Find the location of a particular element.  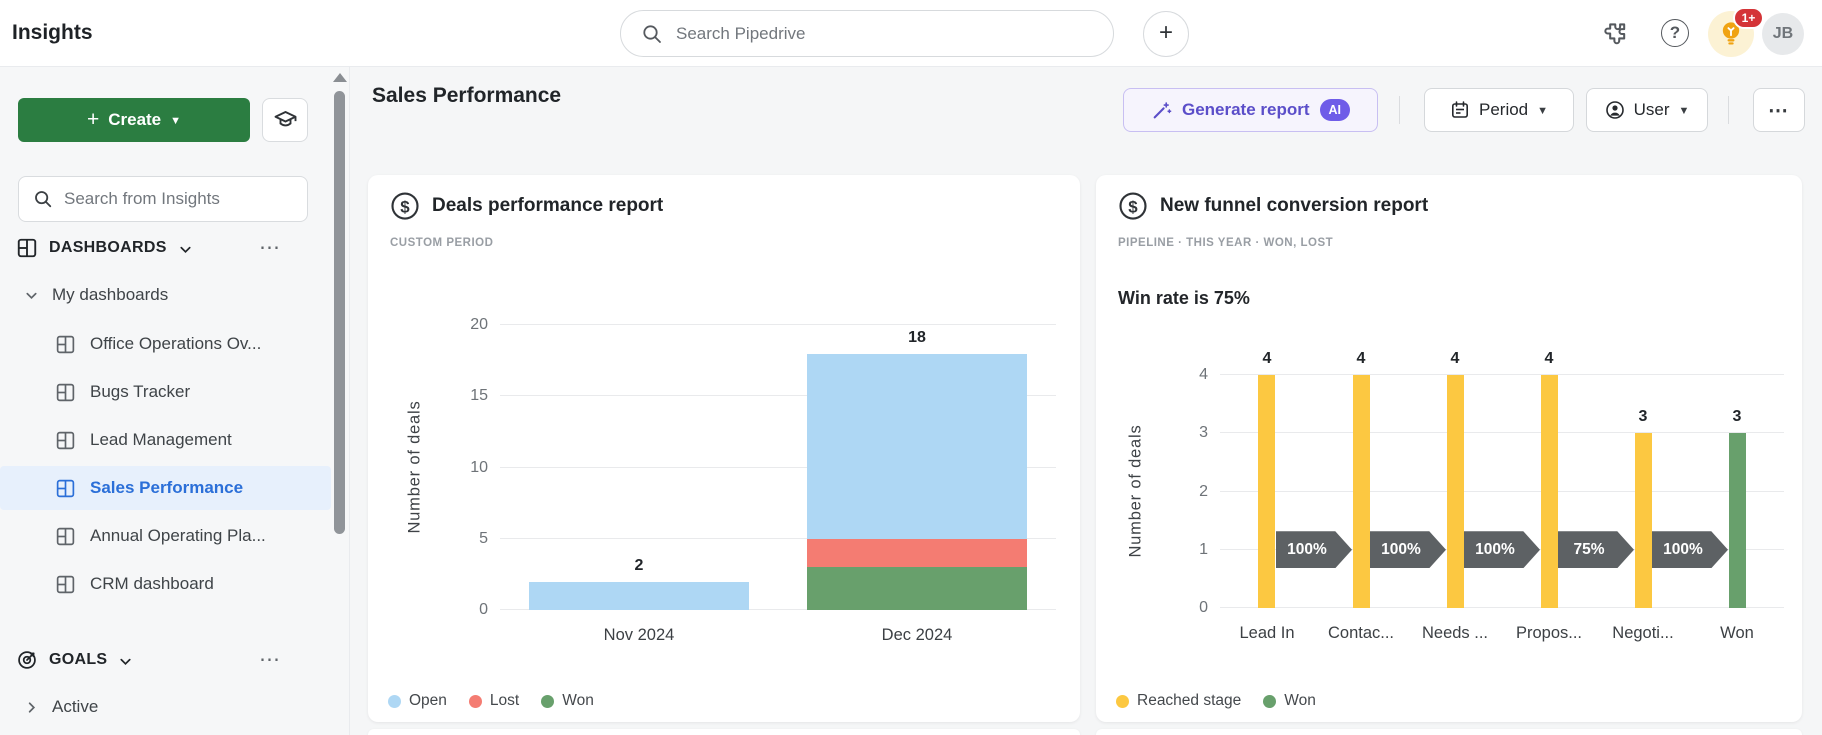

page-title: Sales Performance is located at coordinates (467, 95).